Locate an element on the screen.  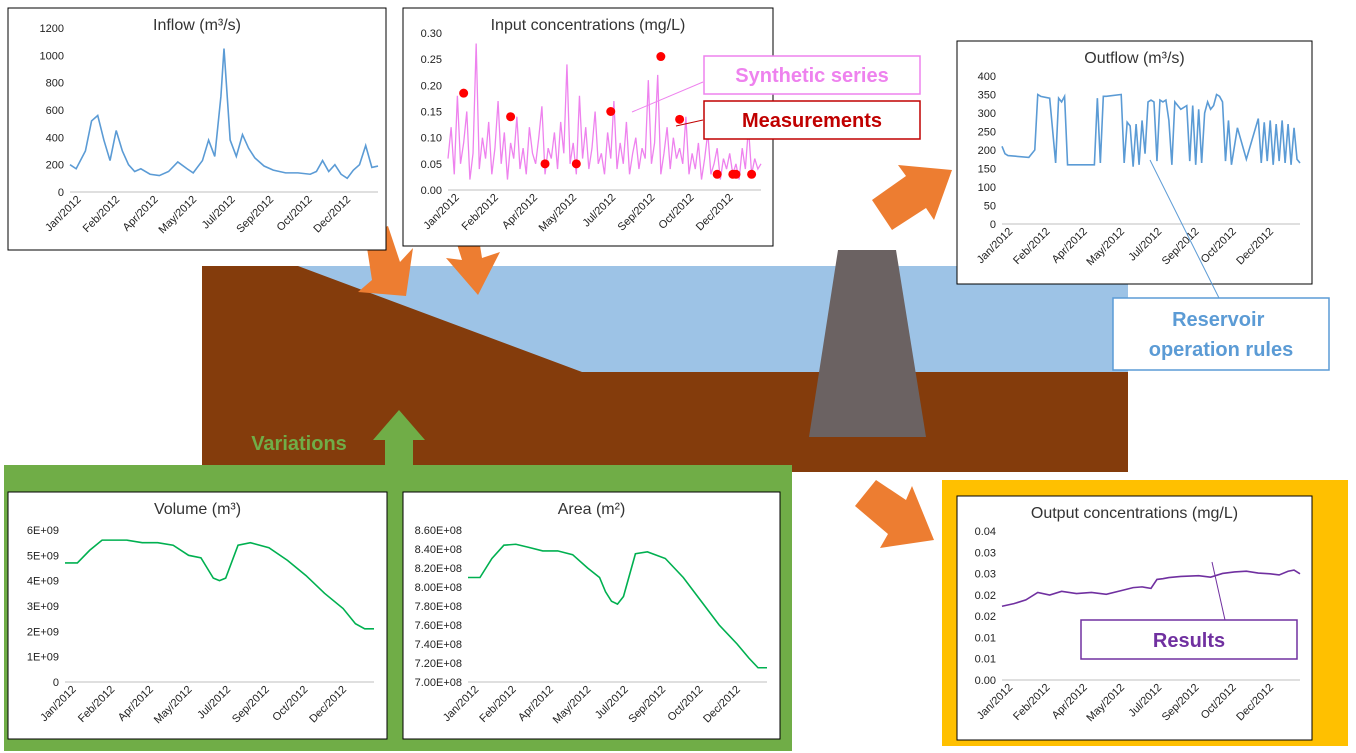
arrow-outflow is located at coordinates (912, 197).